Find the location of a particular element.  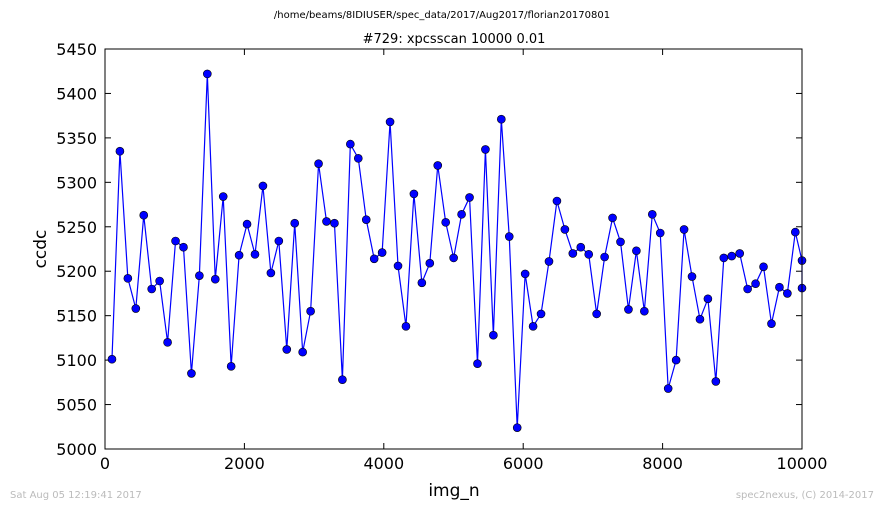

y-tick-label: 5400 is located at coordinates (76, 93).